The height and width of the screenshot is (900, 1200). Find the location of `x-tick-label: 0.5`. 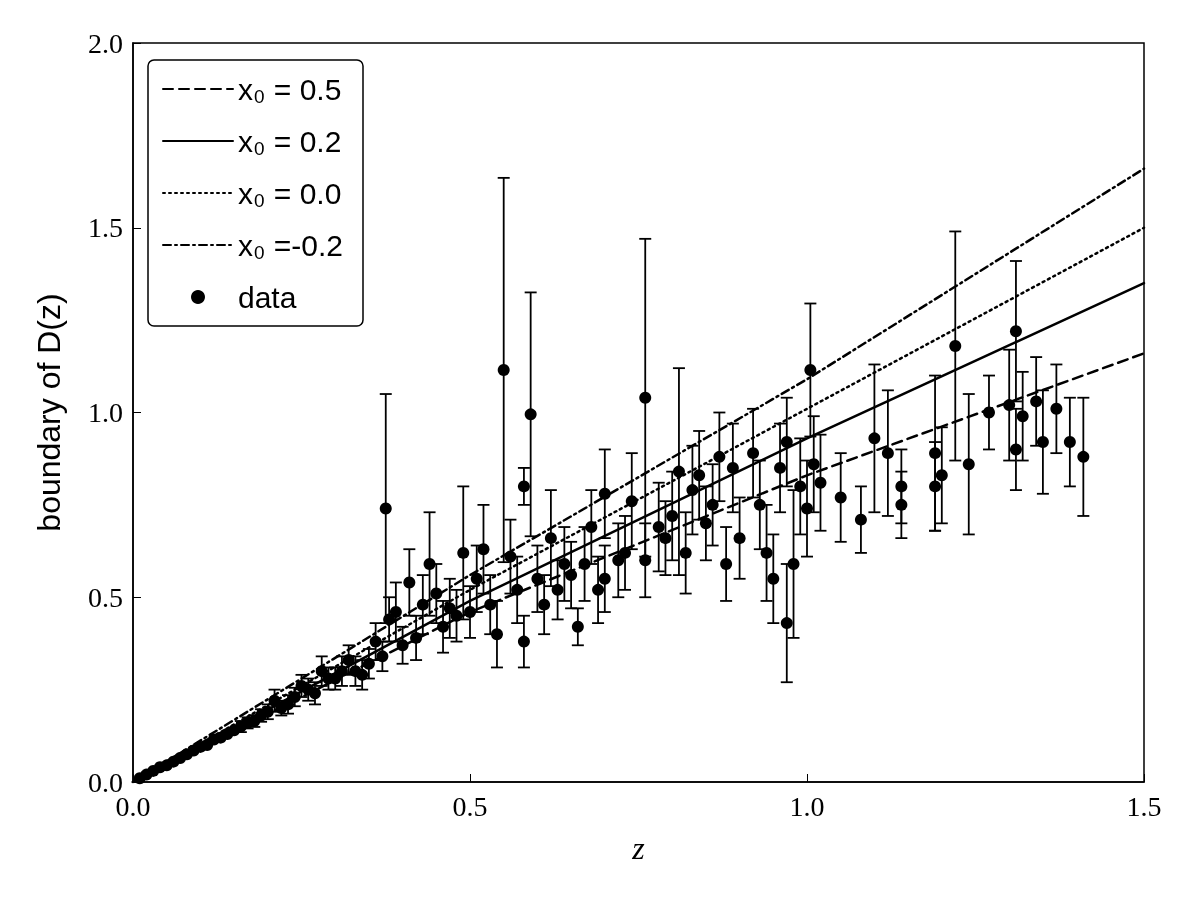

x-tick-label: 0.5 is located at coordinates (470, 806).